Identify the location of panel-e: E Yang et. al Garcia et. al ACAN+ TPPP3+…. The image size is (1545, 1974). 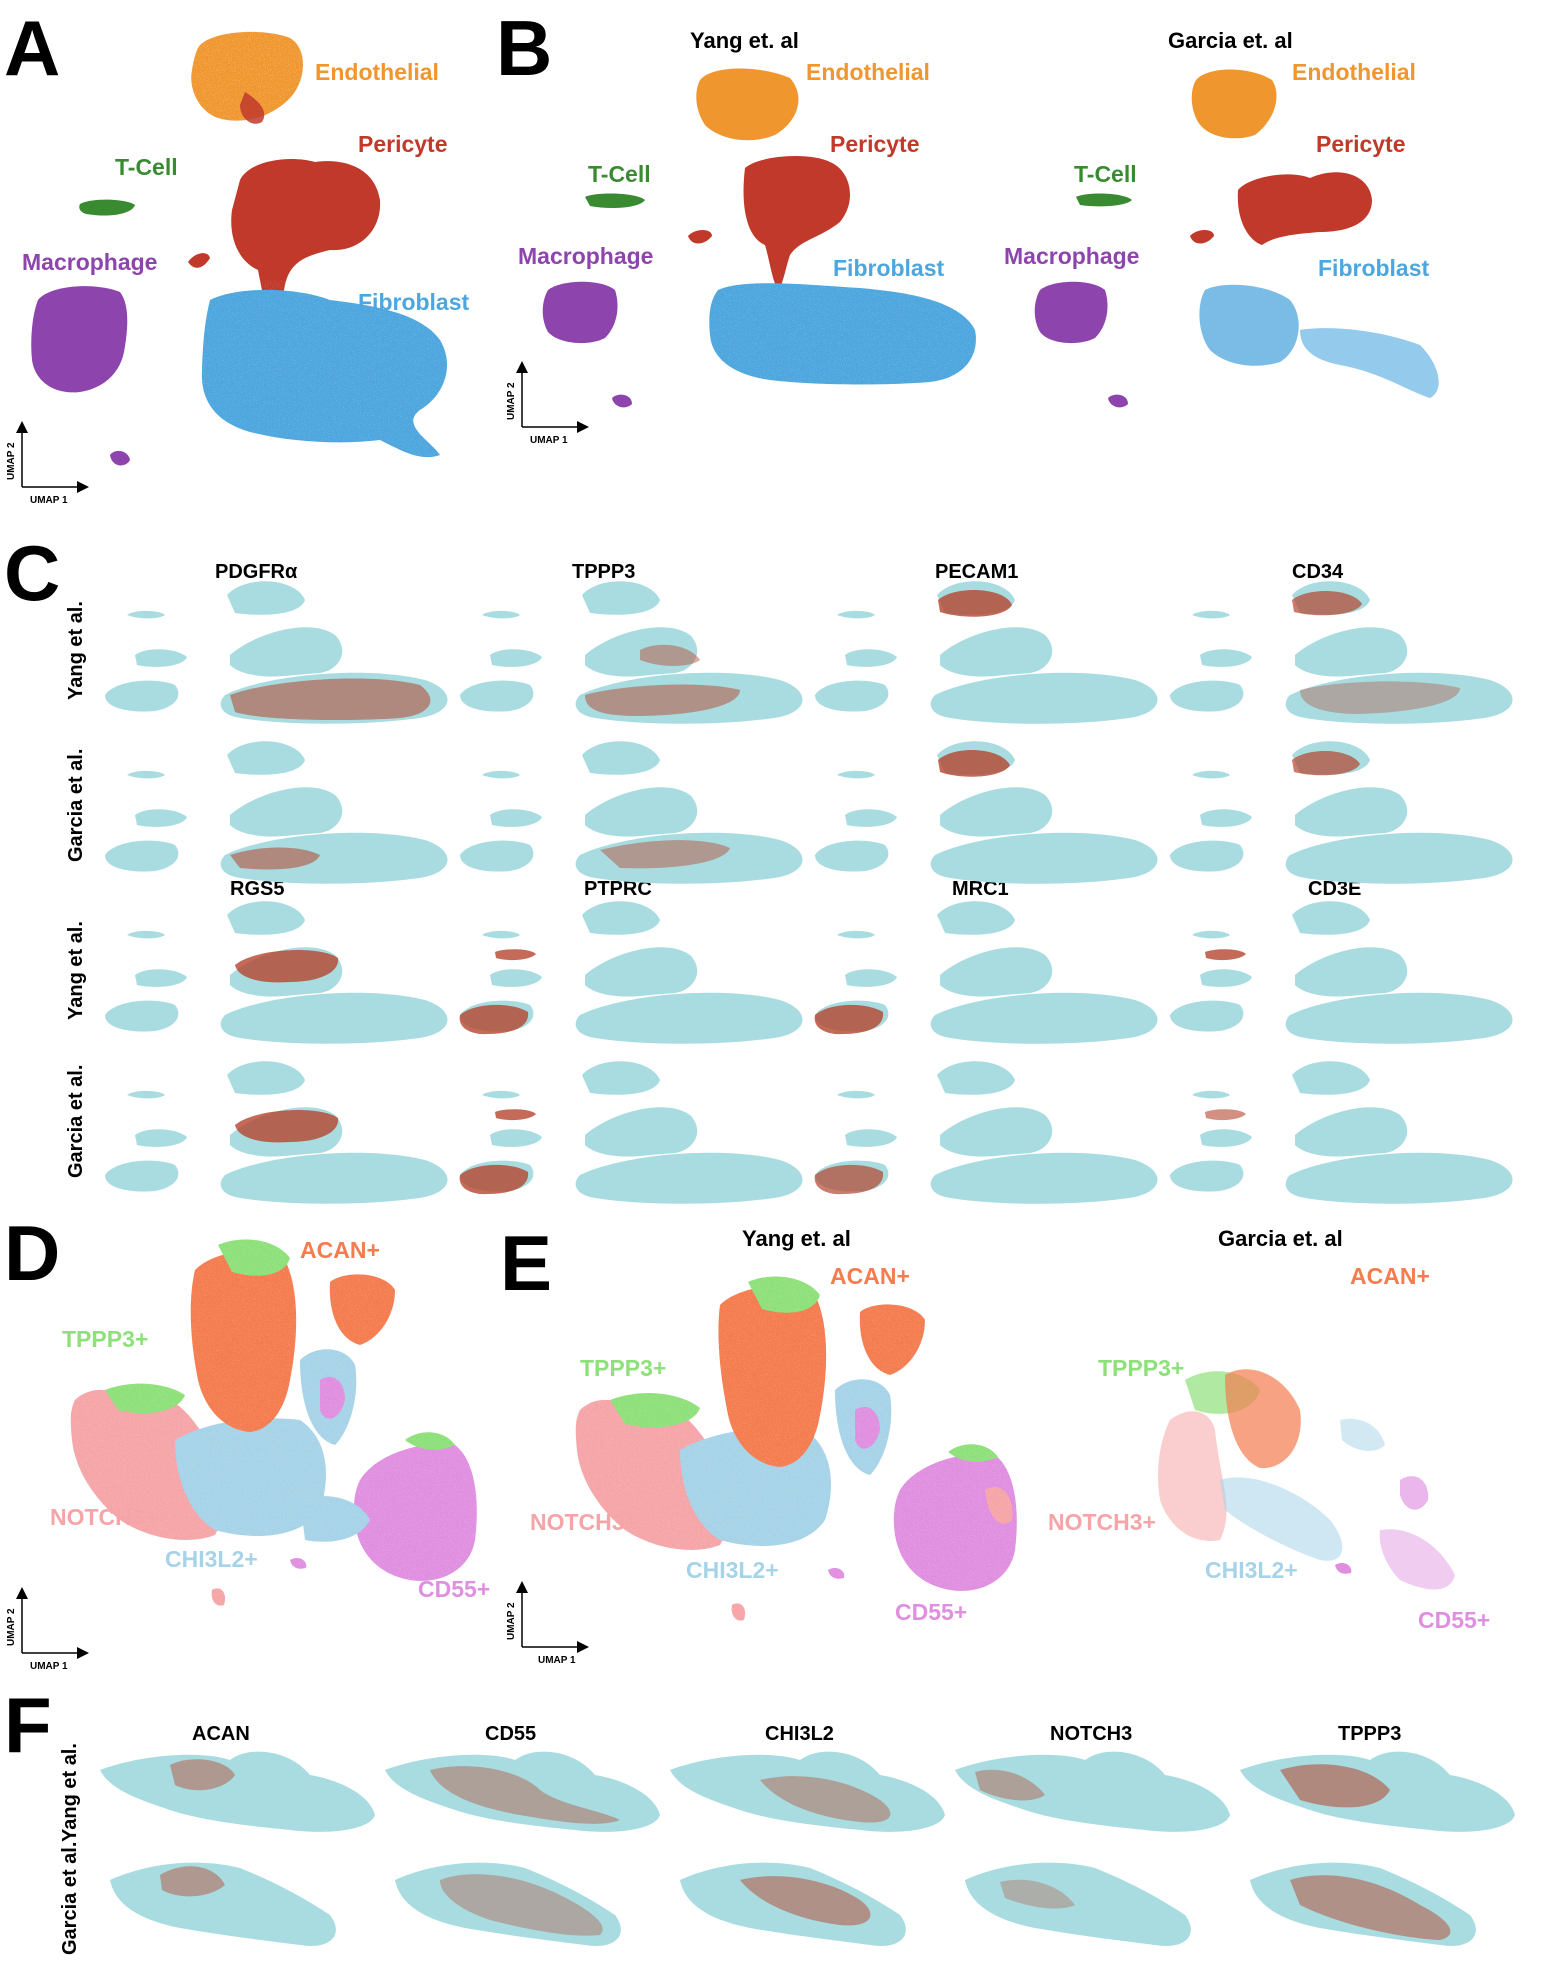
(995, 1442).